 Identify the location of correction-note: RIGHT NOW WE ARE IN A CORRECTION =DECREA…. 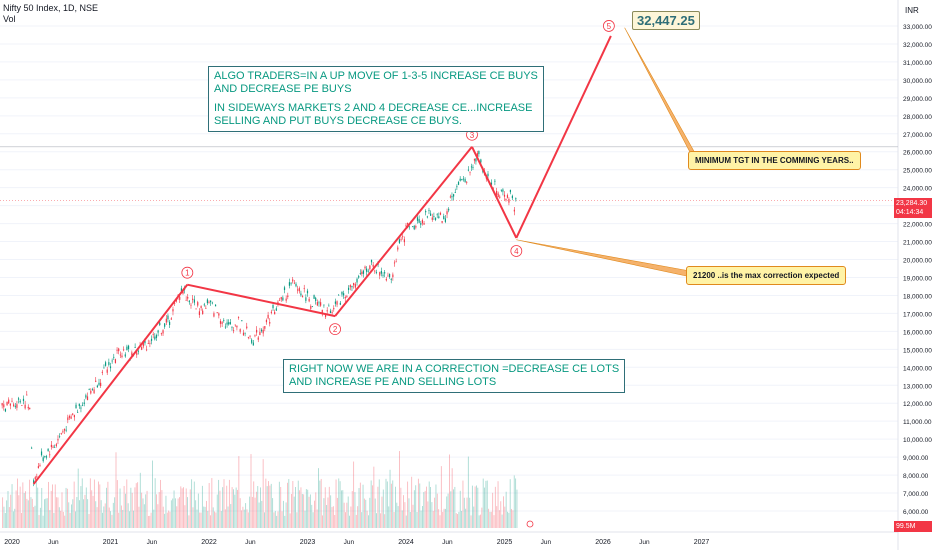
(454, 376).